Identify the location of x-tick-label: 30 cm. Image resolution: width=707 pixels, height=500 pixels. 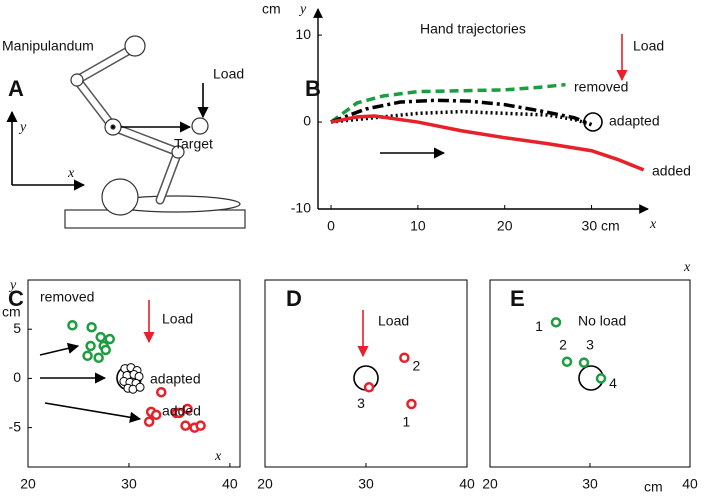
(601, 226).